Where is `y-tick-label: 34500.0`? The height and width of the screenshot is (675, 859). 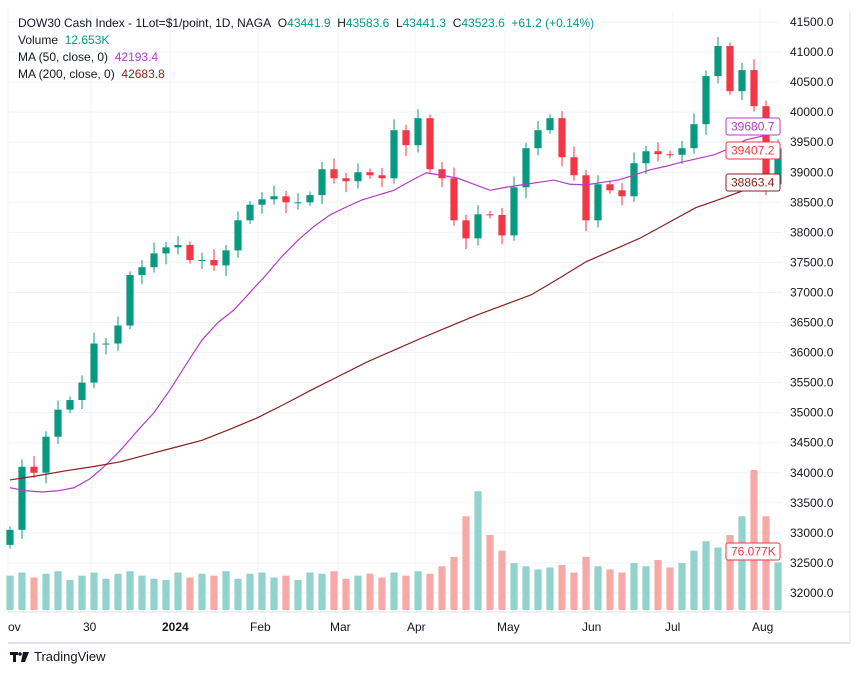
y-tick-label: 34500.0 is located at coordinates (812, 443).